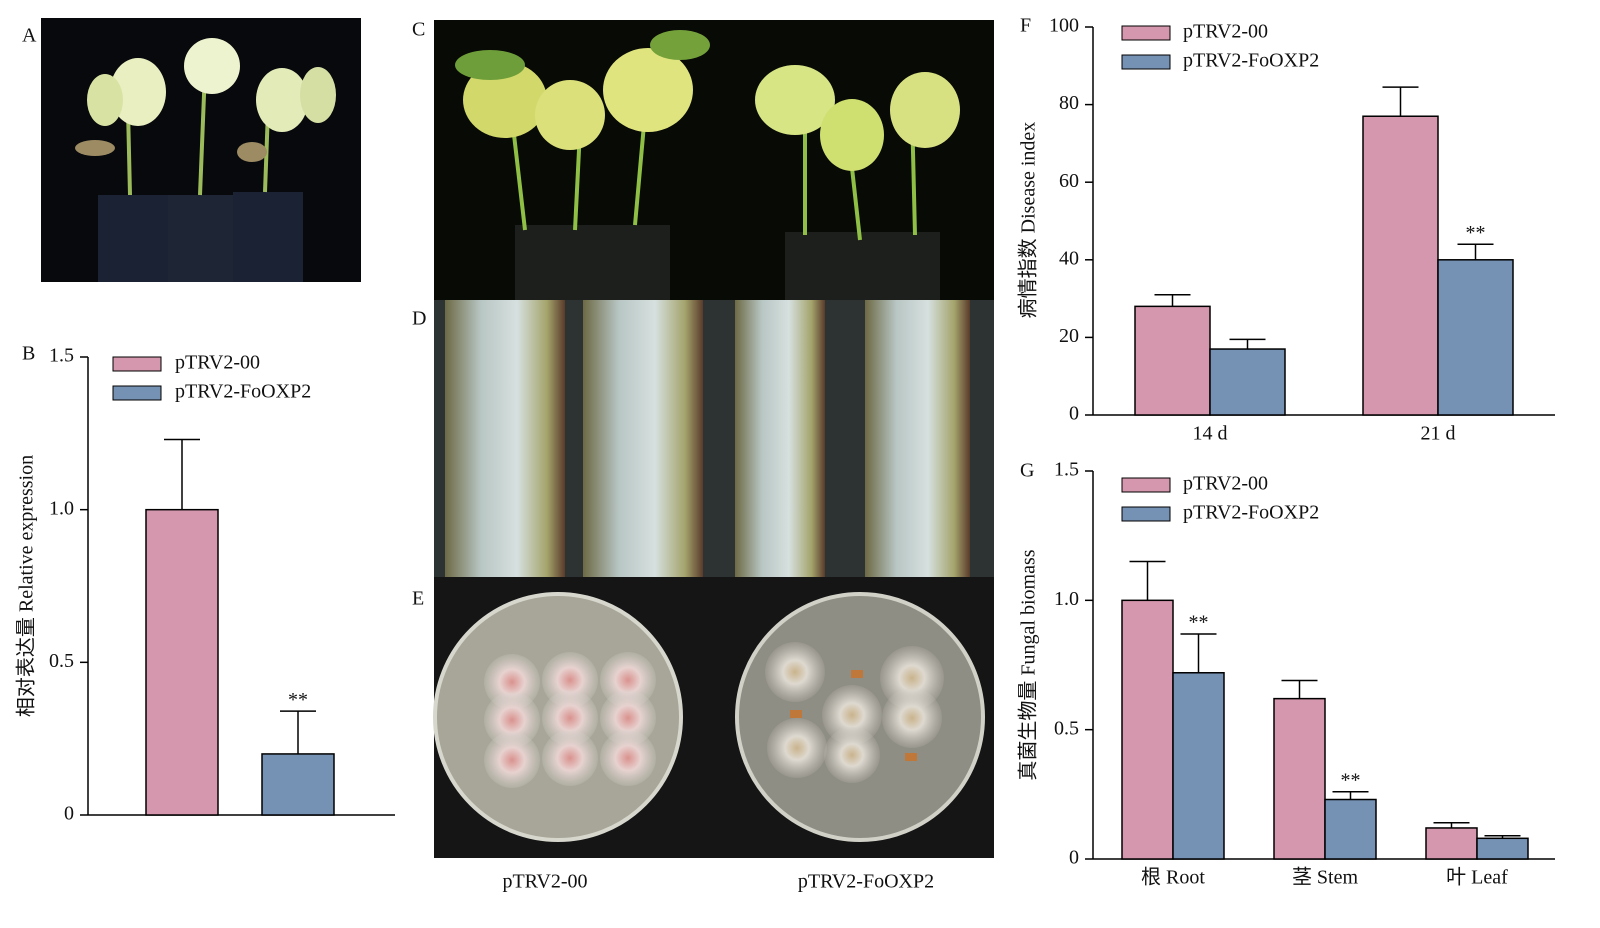 This screenshot has height=928, width=1600. What do you see at coordinates (29, 36) in the screenshot?
I see `panel-label: A` at bounding box center [29, 36].